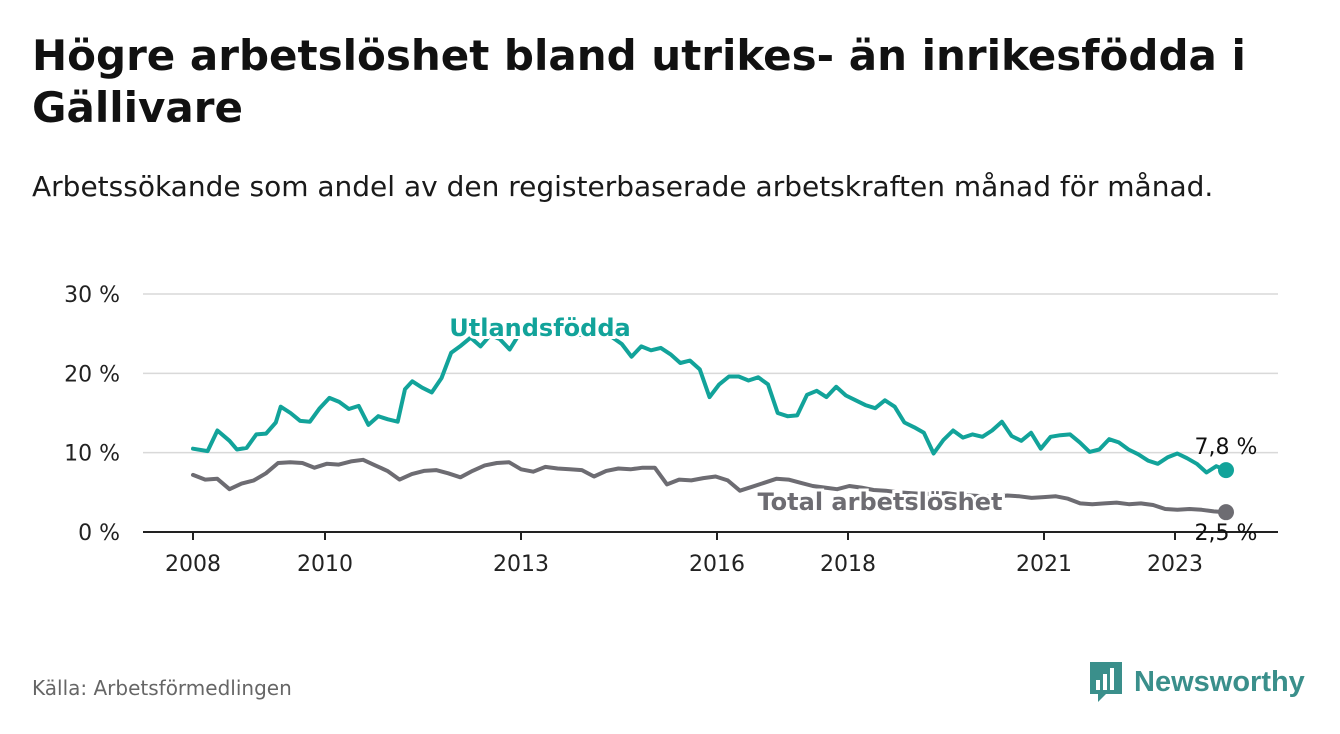  I want to click on bar-chart-icon, so click(1106, 682).